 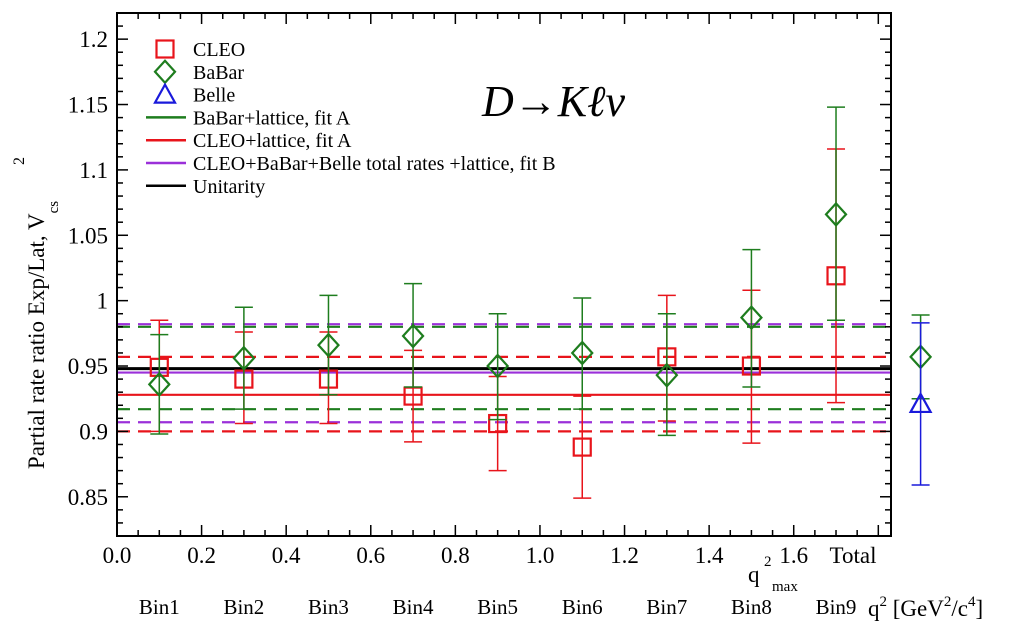 What do you see at coordinates (201, 555) in the screenshot?
I see `x-tick-label: 0.2` at bounding box center [201, 555].